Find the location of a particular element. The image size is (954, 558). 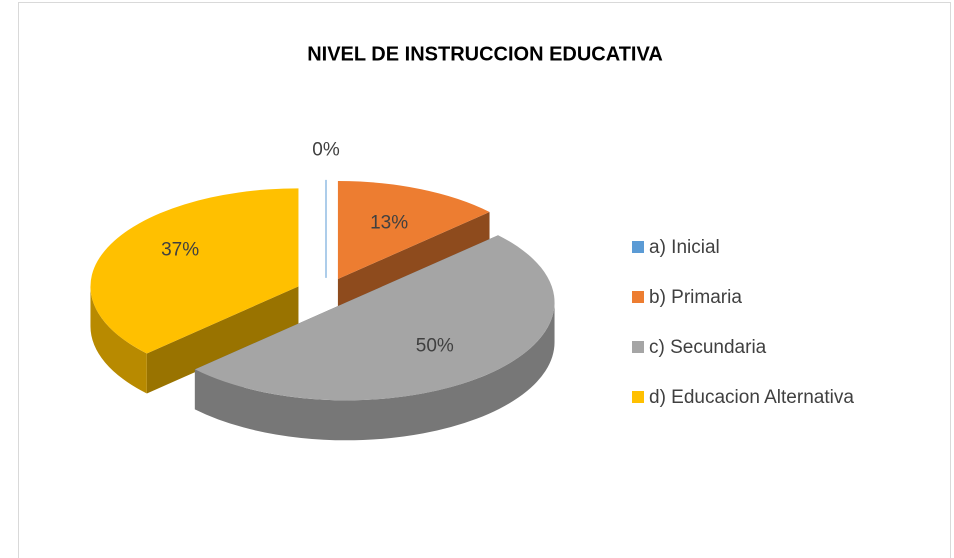

legend-label: b) Primaria is located at coordinates (695, 297).